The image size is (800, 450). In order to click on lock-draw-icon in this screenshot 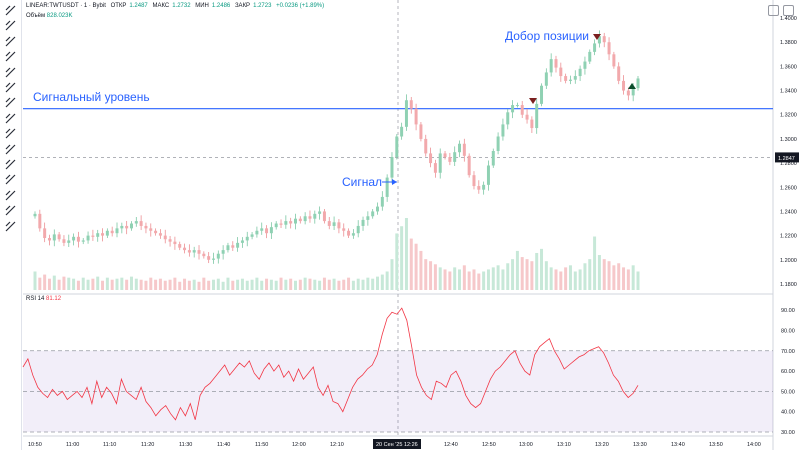, I will do `click(10, 179)`.